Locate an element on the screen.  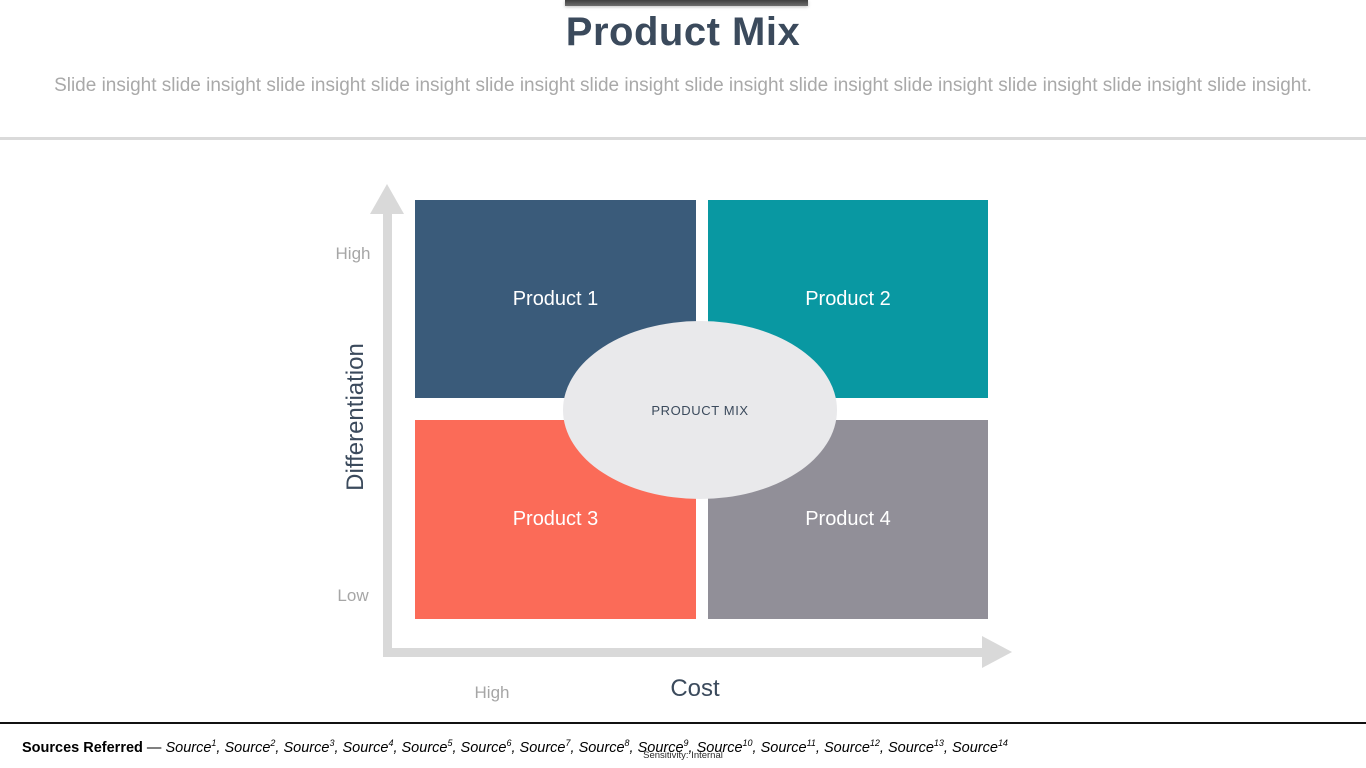
source-superscript: 1 is located at coordinates (214, 743).